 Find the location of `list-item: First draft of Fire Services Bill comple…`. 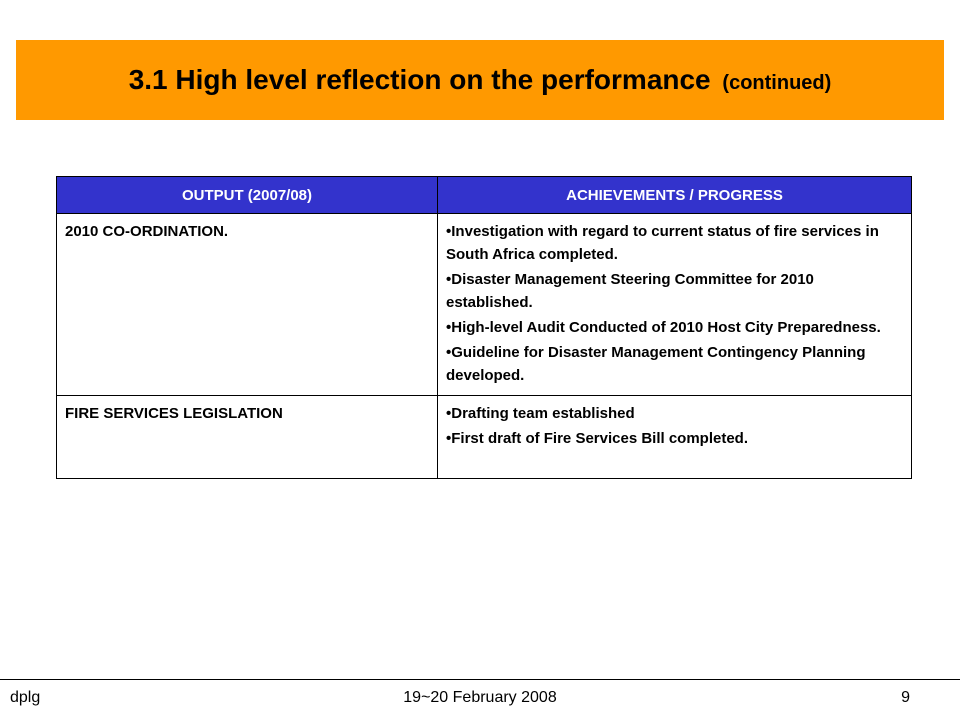

list-item: First draft of Fire Services Bill comple… is located at coordinates (674, 438).